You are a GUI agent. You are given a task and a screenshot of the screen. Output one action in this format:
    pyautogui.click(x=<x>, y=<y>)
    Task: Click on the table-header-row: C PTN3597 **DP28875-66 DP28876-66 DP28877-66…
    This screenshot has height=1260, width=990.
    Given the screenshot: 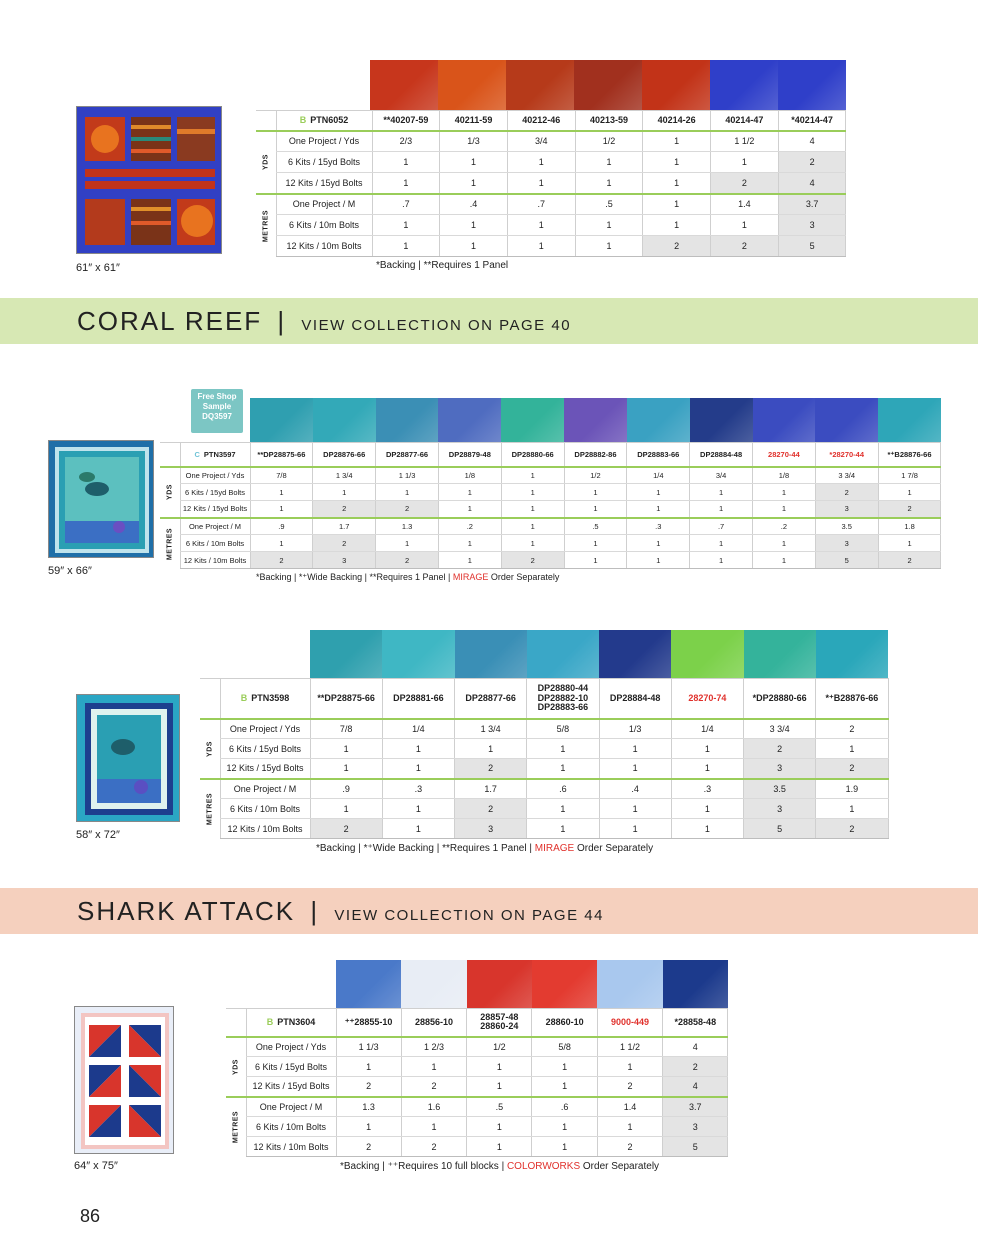 What is the action you would take?
    pyautogui.click(x=551, y=455)
    